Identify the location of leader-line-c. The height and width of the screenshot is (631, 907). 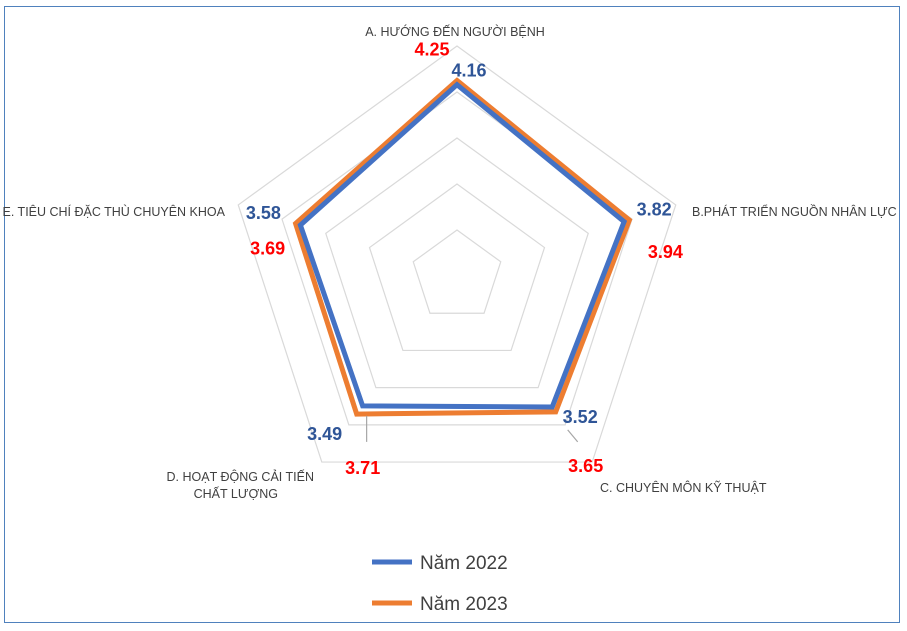
(573, 436).